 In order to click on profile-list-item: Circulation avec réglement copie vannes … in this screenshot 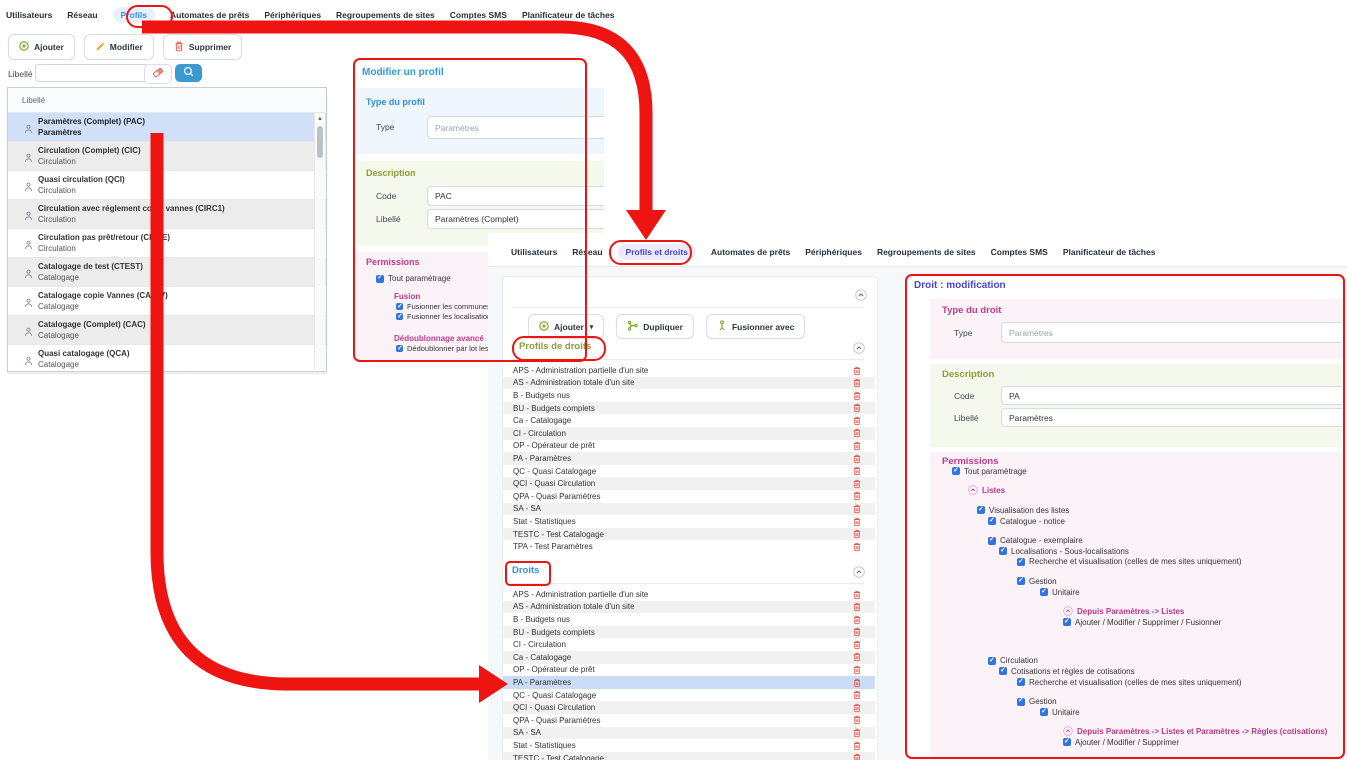, I will do `click(167, 214)`.